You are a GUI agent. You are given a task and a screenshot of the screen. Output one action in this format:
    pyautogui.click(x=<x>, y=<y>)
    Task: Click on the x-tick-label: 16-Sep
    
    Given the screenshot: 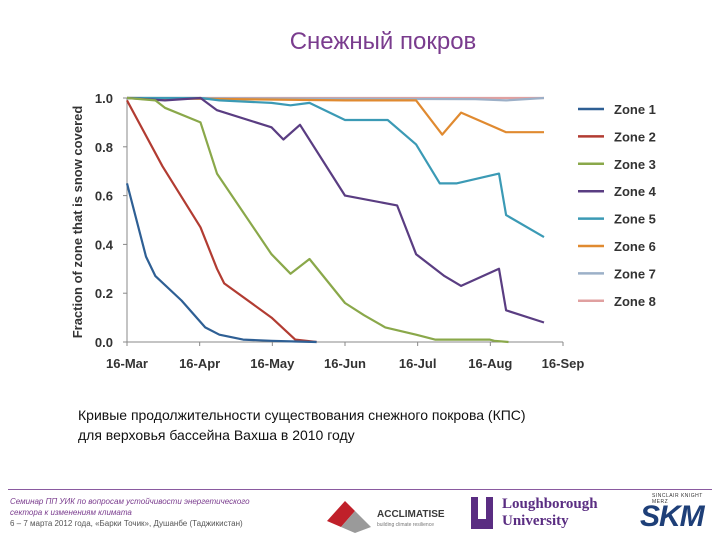 What is the action you would take?
    pyautogui.click(x=563, y=363)
    